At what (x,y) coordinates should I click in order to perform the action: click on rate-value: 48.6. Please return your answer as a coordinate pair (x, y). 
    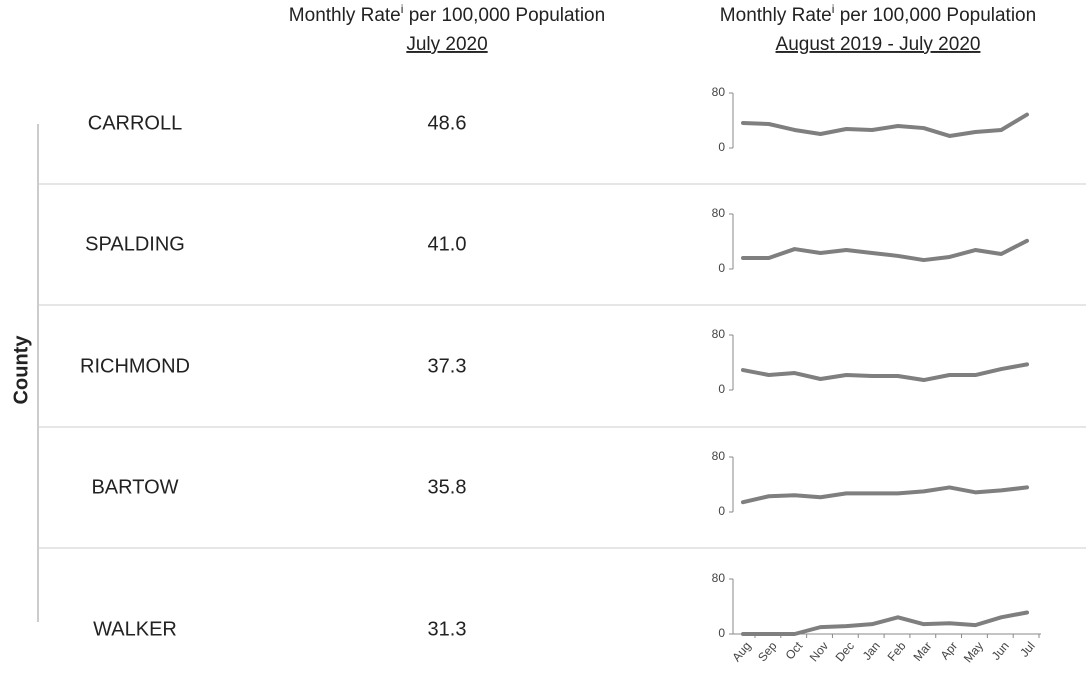
    Looking at the image, I should click on (447, 123).